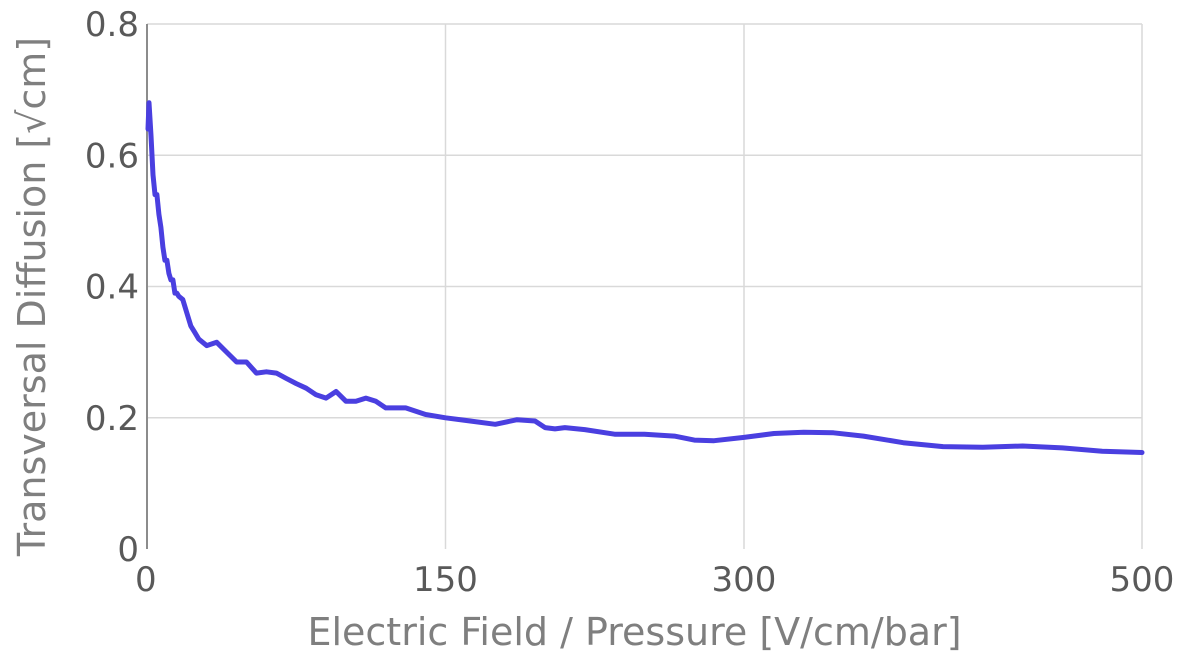 Image resolution: width=1186 pixels, height=662 pixels. I want to click on x-tick-label: 500, so click(1142, 580).